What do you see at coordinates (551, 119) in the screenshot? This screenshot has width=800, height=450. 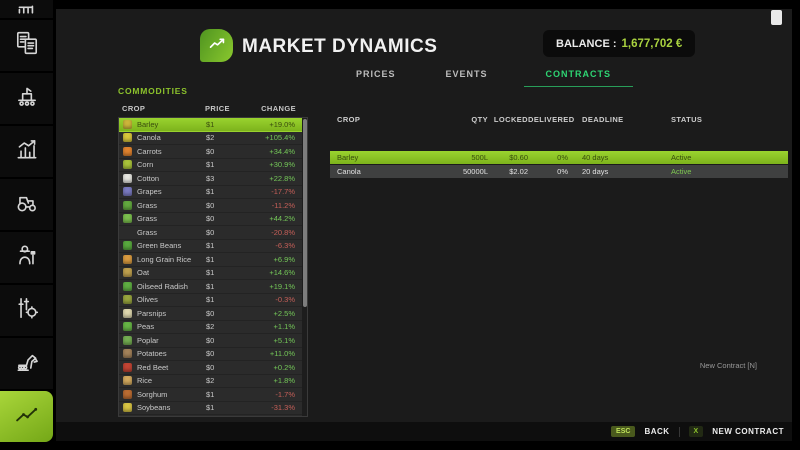 I see `col-header-delivered: DELIVERED` at bounding box center [551, 119].